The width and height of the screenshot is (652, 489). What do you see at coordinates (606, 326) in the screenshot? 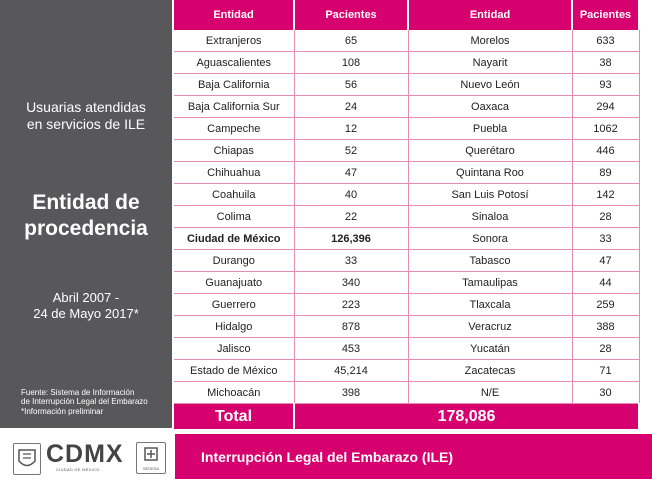
I see `pacientes-cell: 388` at bounding box center [606, 326].